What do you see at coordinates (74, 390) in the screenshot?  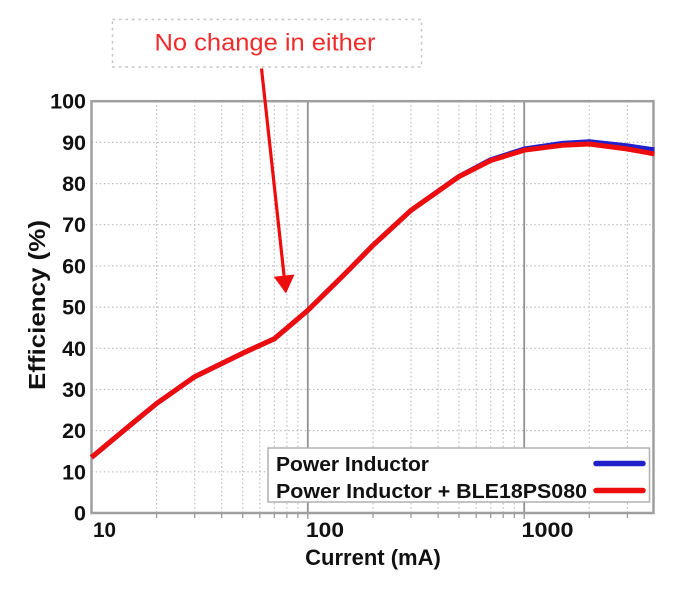 I see `svg-text: 30` at bounding box center [74, 390].